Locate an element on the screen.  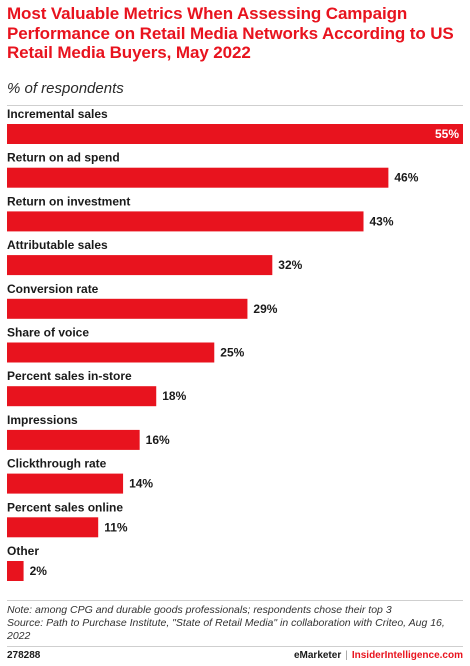
value-label-attributable-sales: 32% is located at coordinates (290, 265).